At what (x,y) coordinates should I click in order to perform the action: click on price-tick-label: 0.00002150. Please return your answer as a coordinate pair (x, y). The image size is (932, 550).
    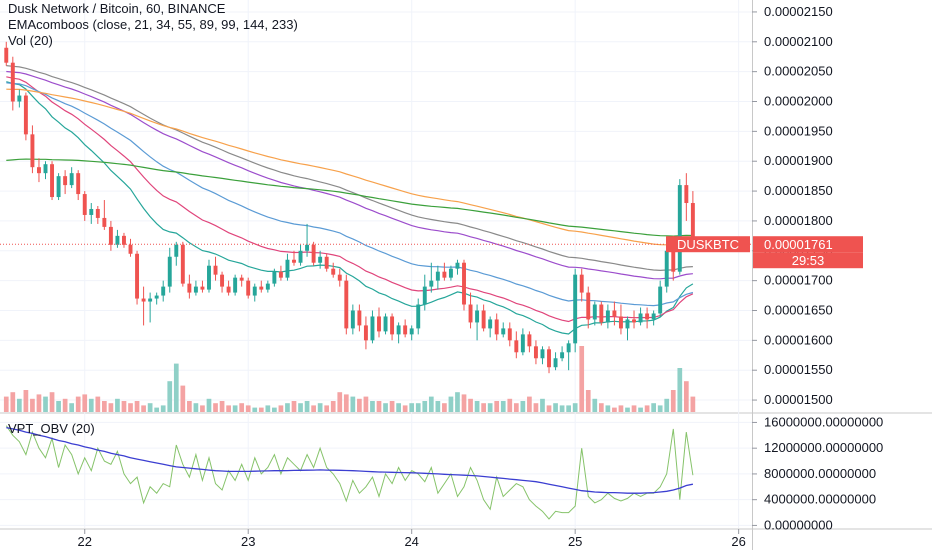
    Looking at the image, I should click on (798, 11).